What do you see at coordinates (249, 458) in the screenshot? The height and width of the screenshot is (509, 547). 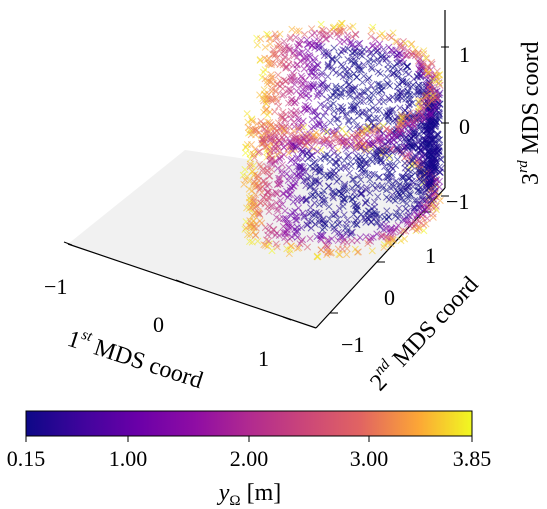 I see `colorbar-tick-2: 2.00` at bounding box center [249, 458].